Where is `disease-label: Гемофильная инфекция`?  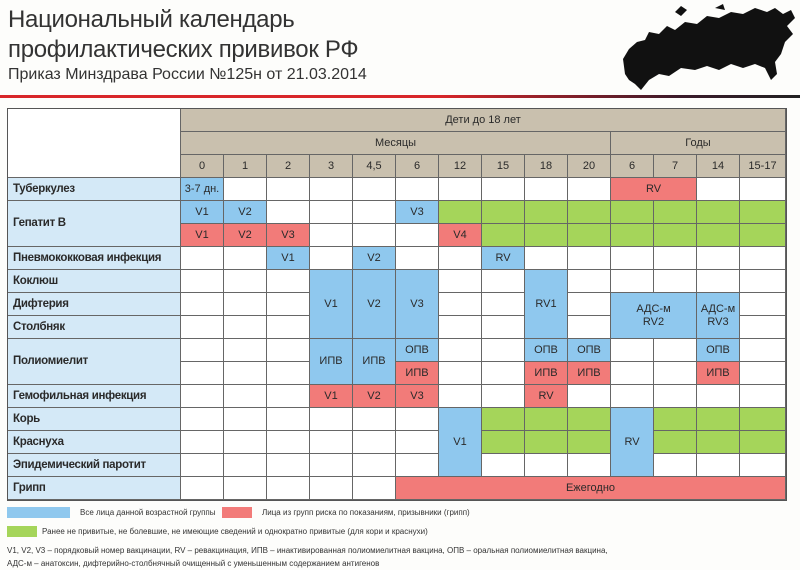
disease-label: Гемофильная инфекция is located at coordinates (94, 396).